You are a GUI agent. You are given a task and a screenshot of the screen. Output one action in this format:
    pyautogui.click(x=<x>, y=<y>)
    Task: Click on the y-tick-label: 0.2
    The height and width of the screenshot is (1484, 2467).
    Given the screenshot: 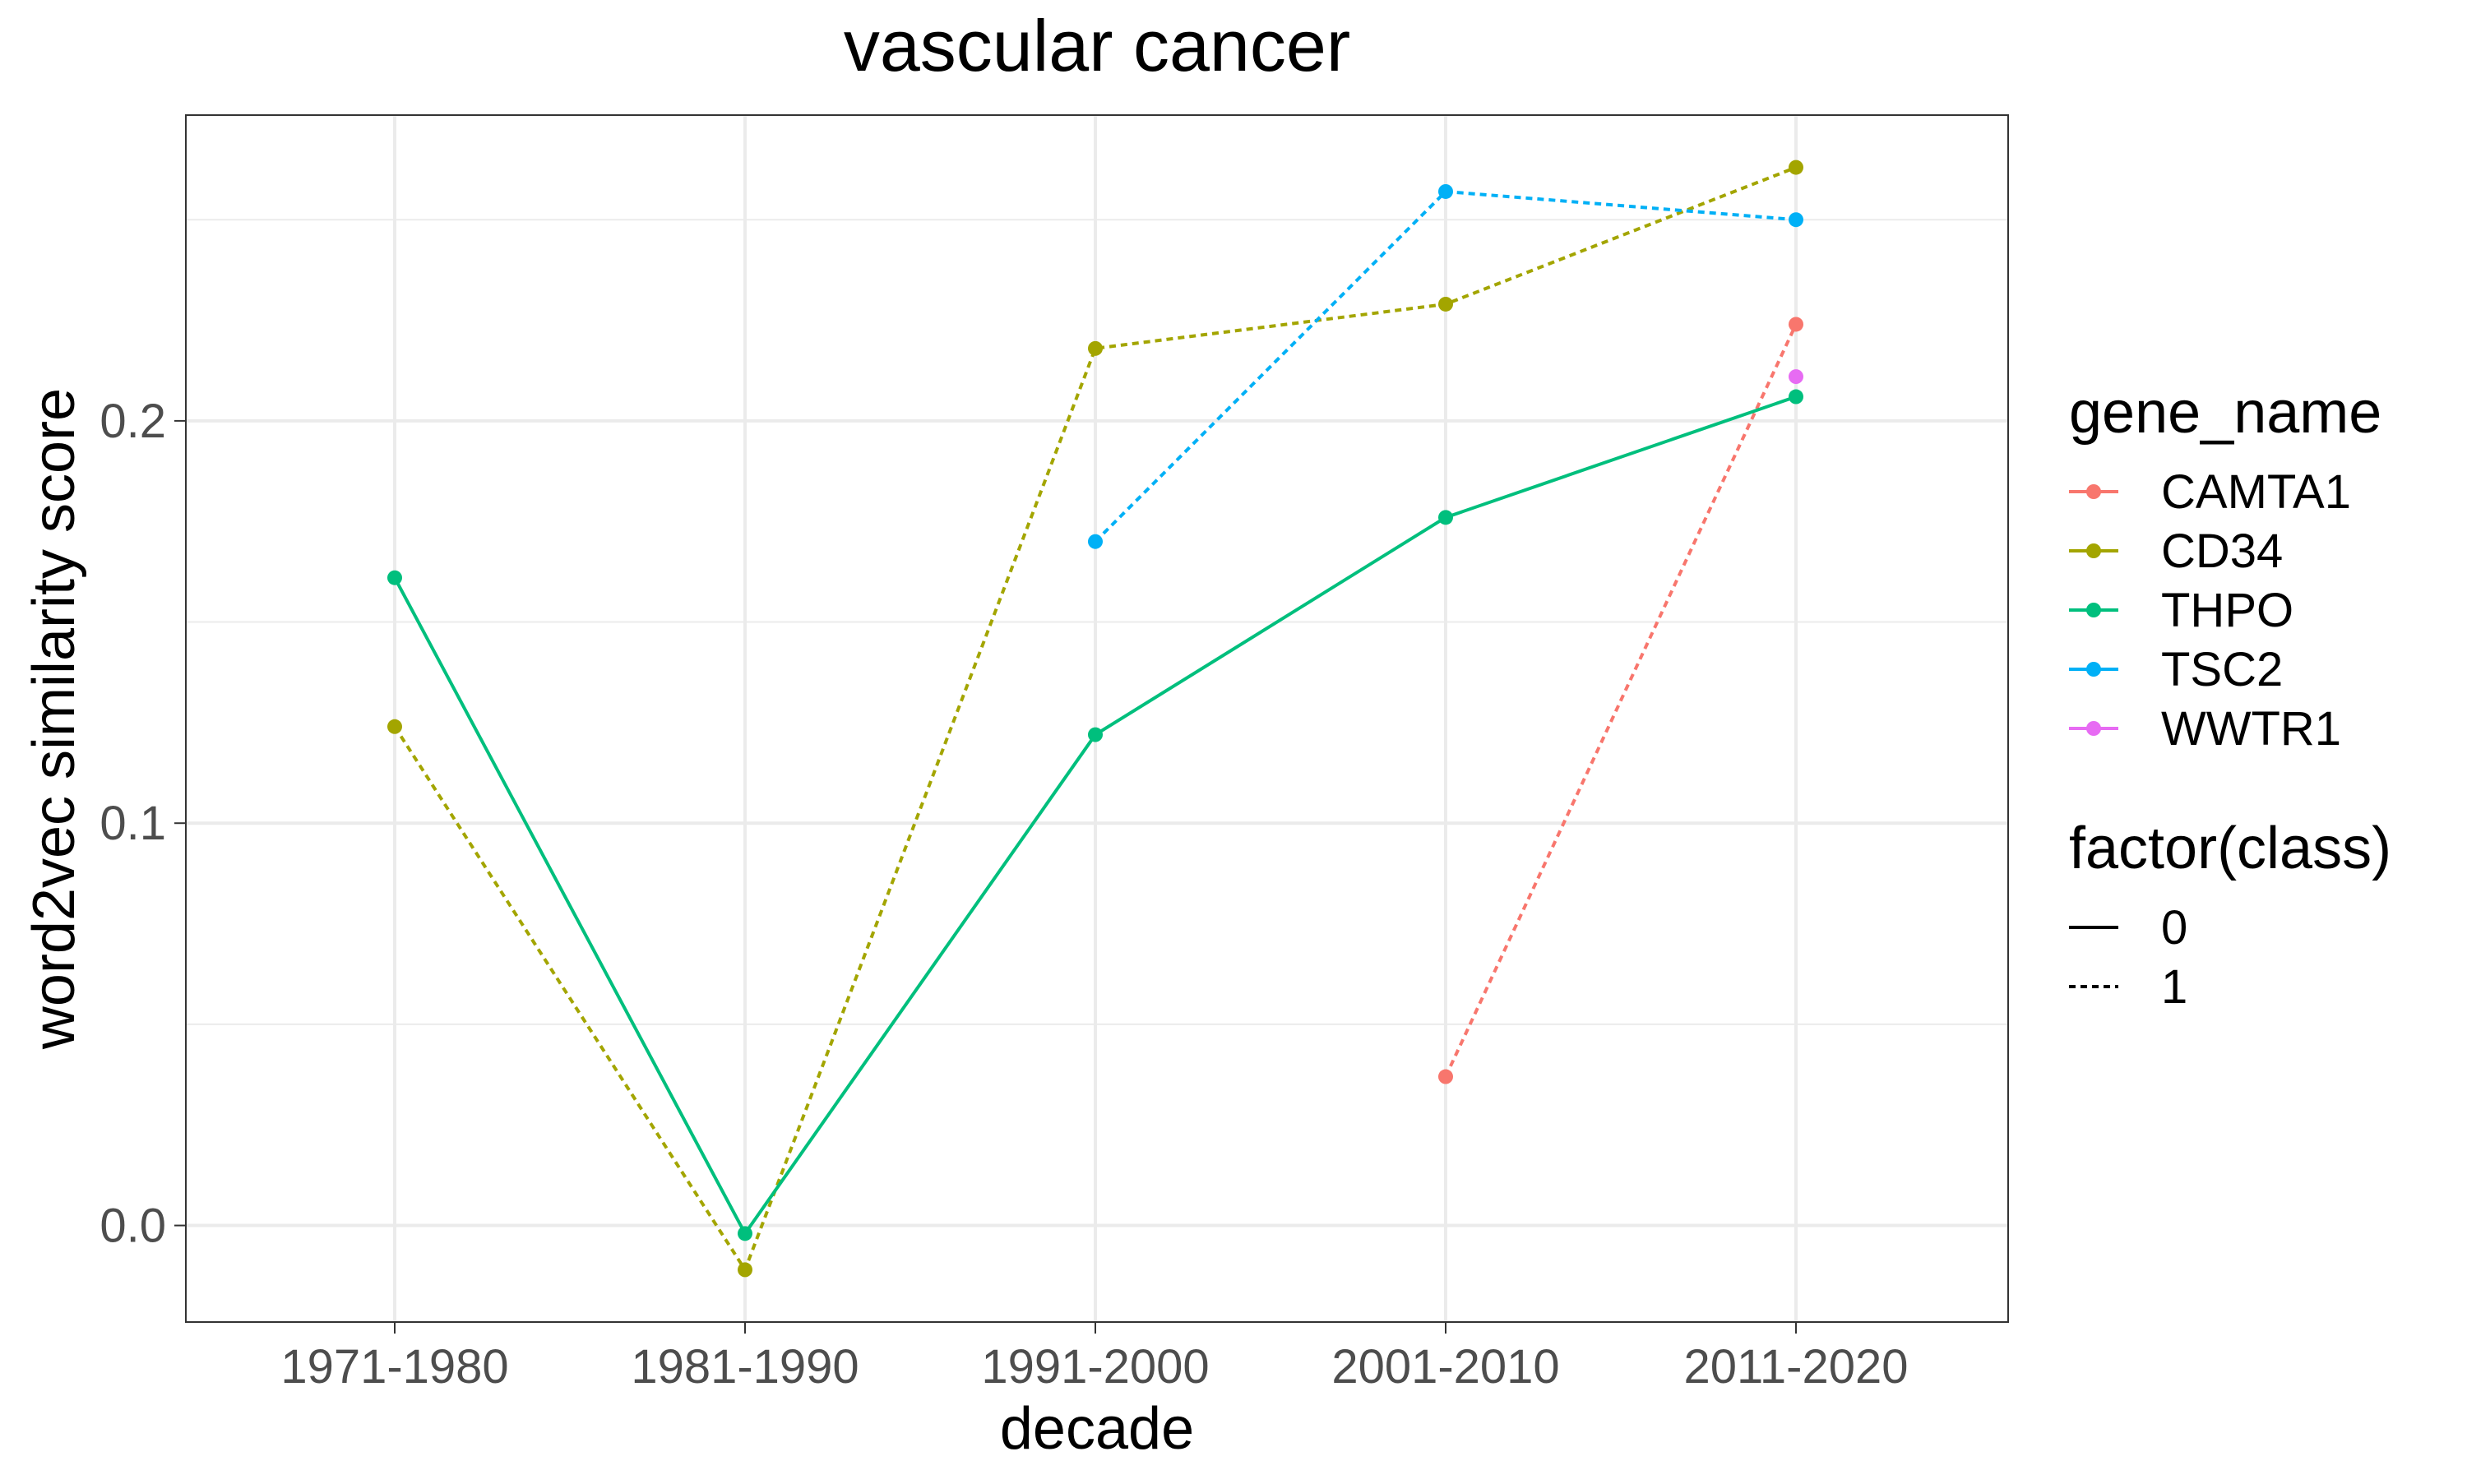 What is the action you would take?
    pyautogui.click(x=133, y=422)
    